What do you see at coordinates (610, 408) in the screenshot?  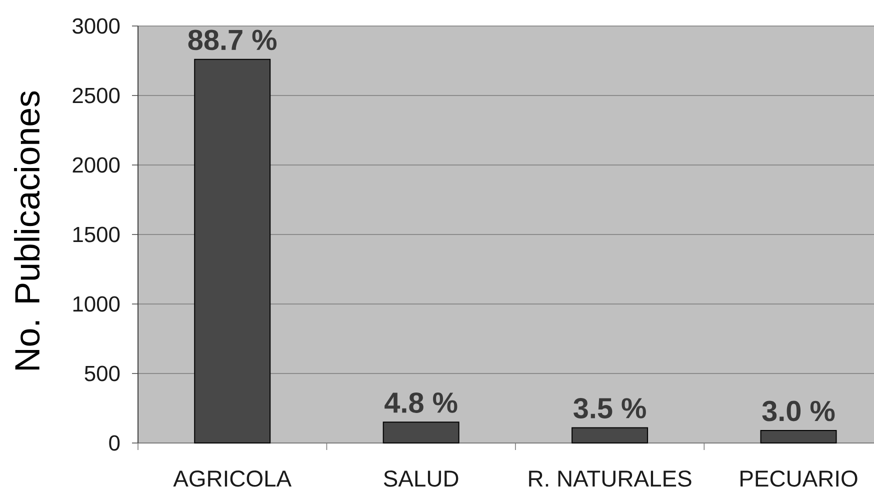 I see `annotation: 3.5 %` at bounding box center [610, 408].